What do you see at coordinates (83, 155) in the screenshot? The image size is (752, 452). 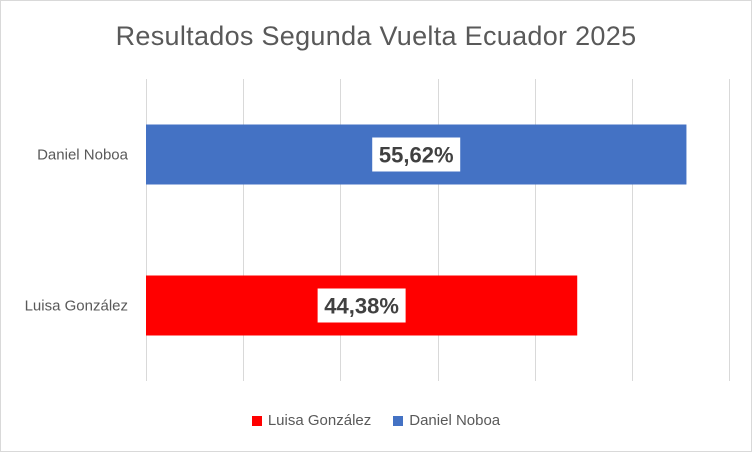 I see `category-label-0: Daniel Noboa` at bounding box center [83, 155].